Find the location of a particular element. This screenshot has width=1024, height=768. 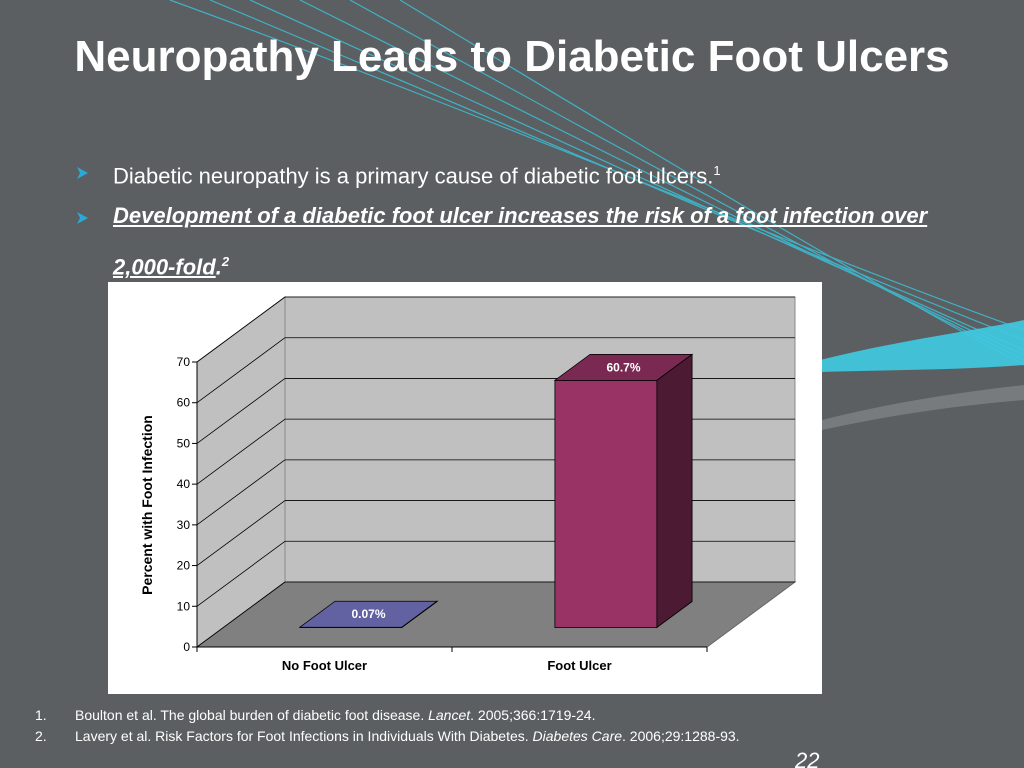

y-tick-label: 20 is located at coordinates (184, 566).